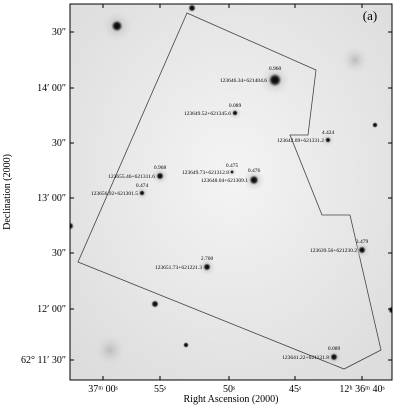  I want to click on source-name: 123642.09+621331.2, so click(300, 141).